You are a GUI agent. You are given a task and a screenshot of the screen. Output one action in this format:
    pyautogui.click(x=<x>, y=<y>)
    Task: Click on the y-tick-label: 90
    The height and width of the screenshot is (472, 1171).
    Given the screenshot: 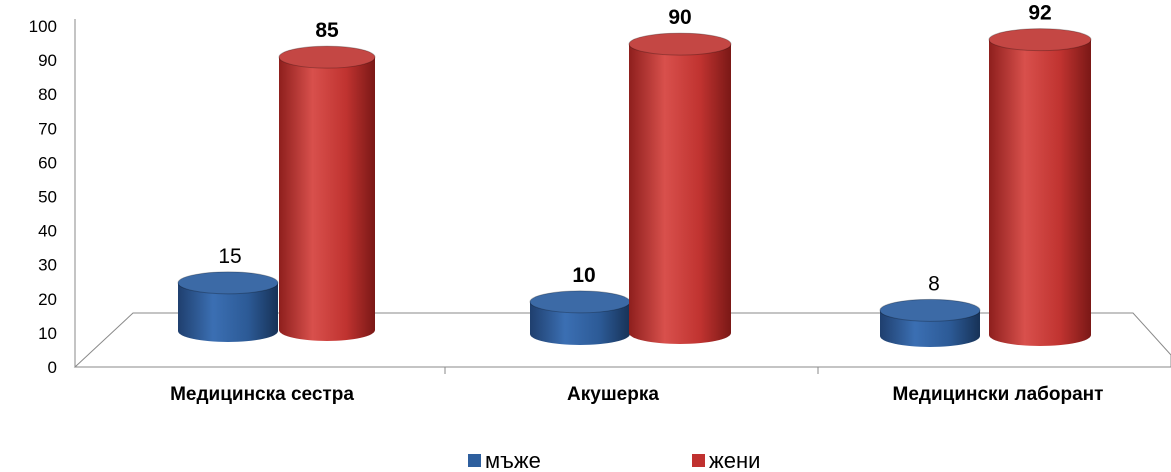 What is the action you would take?
    pyautogui.click(x=47, y=60)
    